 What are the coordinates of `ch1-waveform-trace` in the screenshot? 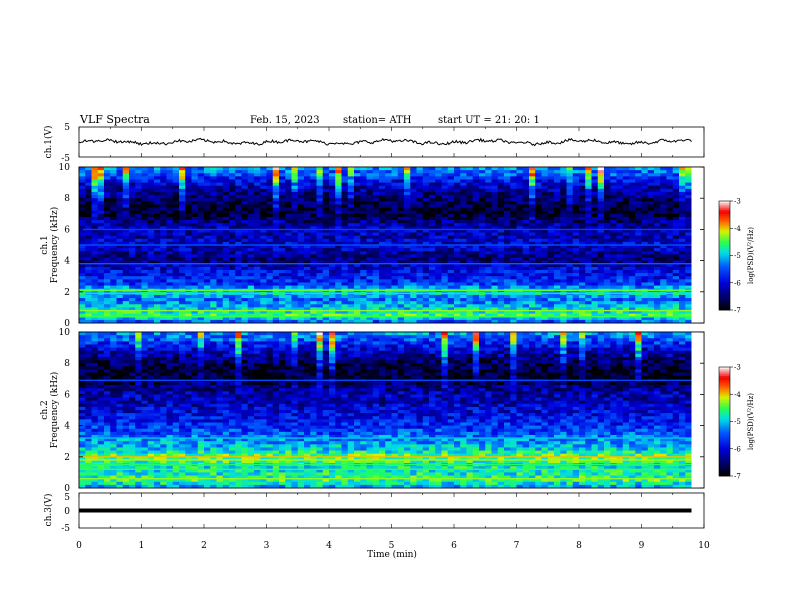 It's located at (385, 142).